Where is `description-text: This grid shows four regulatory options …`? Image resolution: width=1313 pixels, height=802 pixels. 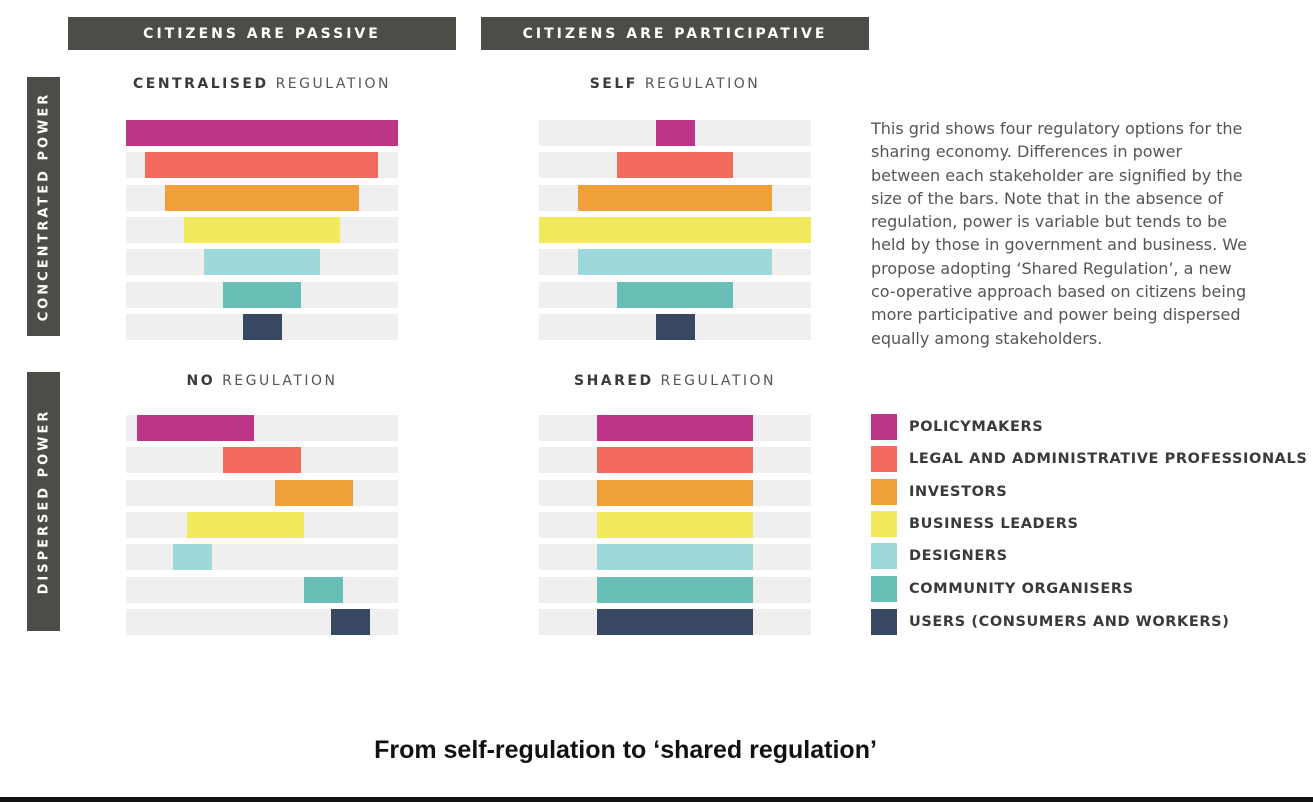 description-text: This grid shows four regulatory options … is located at coordinates (1059, 233).